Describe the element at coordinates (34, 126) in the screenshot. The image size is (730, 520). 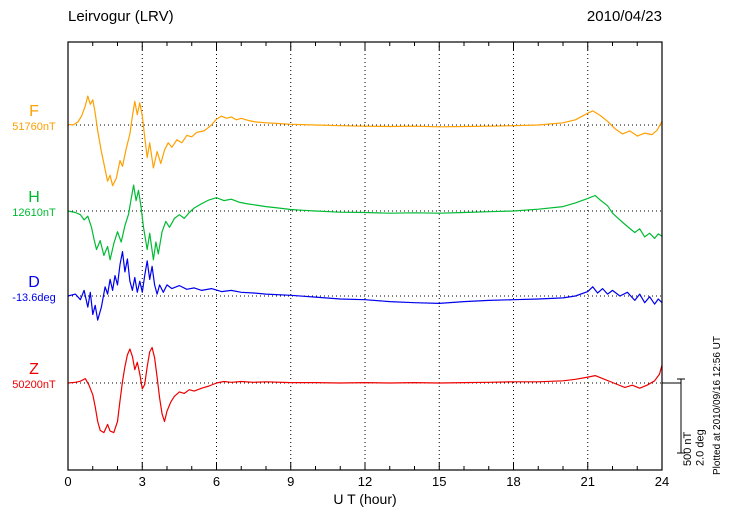
I see `channel-F-baseline-value: 51760nT` at that location.